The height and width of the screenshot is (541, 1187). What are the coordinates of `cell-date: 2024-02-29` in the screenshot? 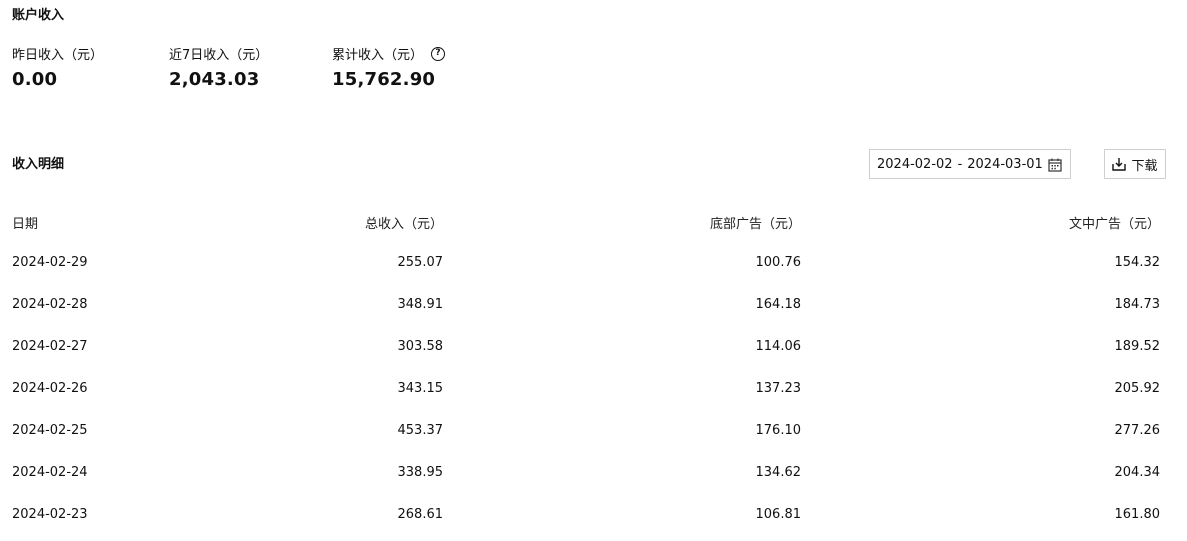 It's located at (50, 262).